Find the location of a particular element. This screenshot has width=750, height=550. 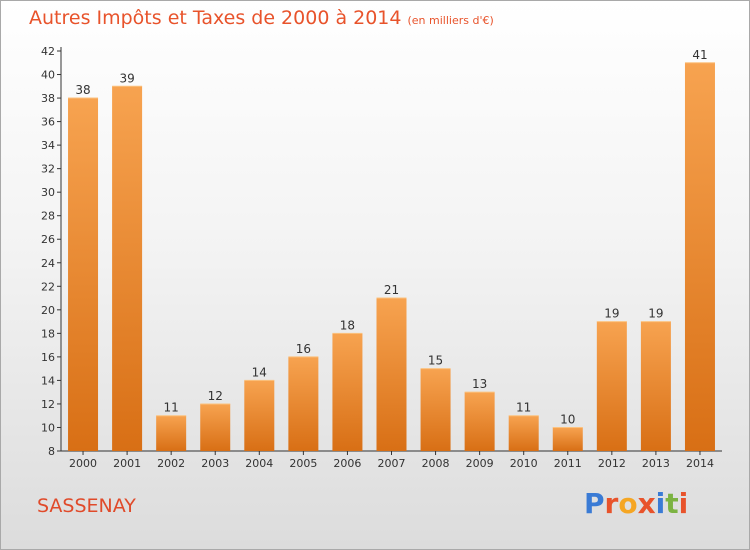

y-tick-label: 22 is located at coordinates (48, 286).